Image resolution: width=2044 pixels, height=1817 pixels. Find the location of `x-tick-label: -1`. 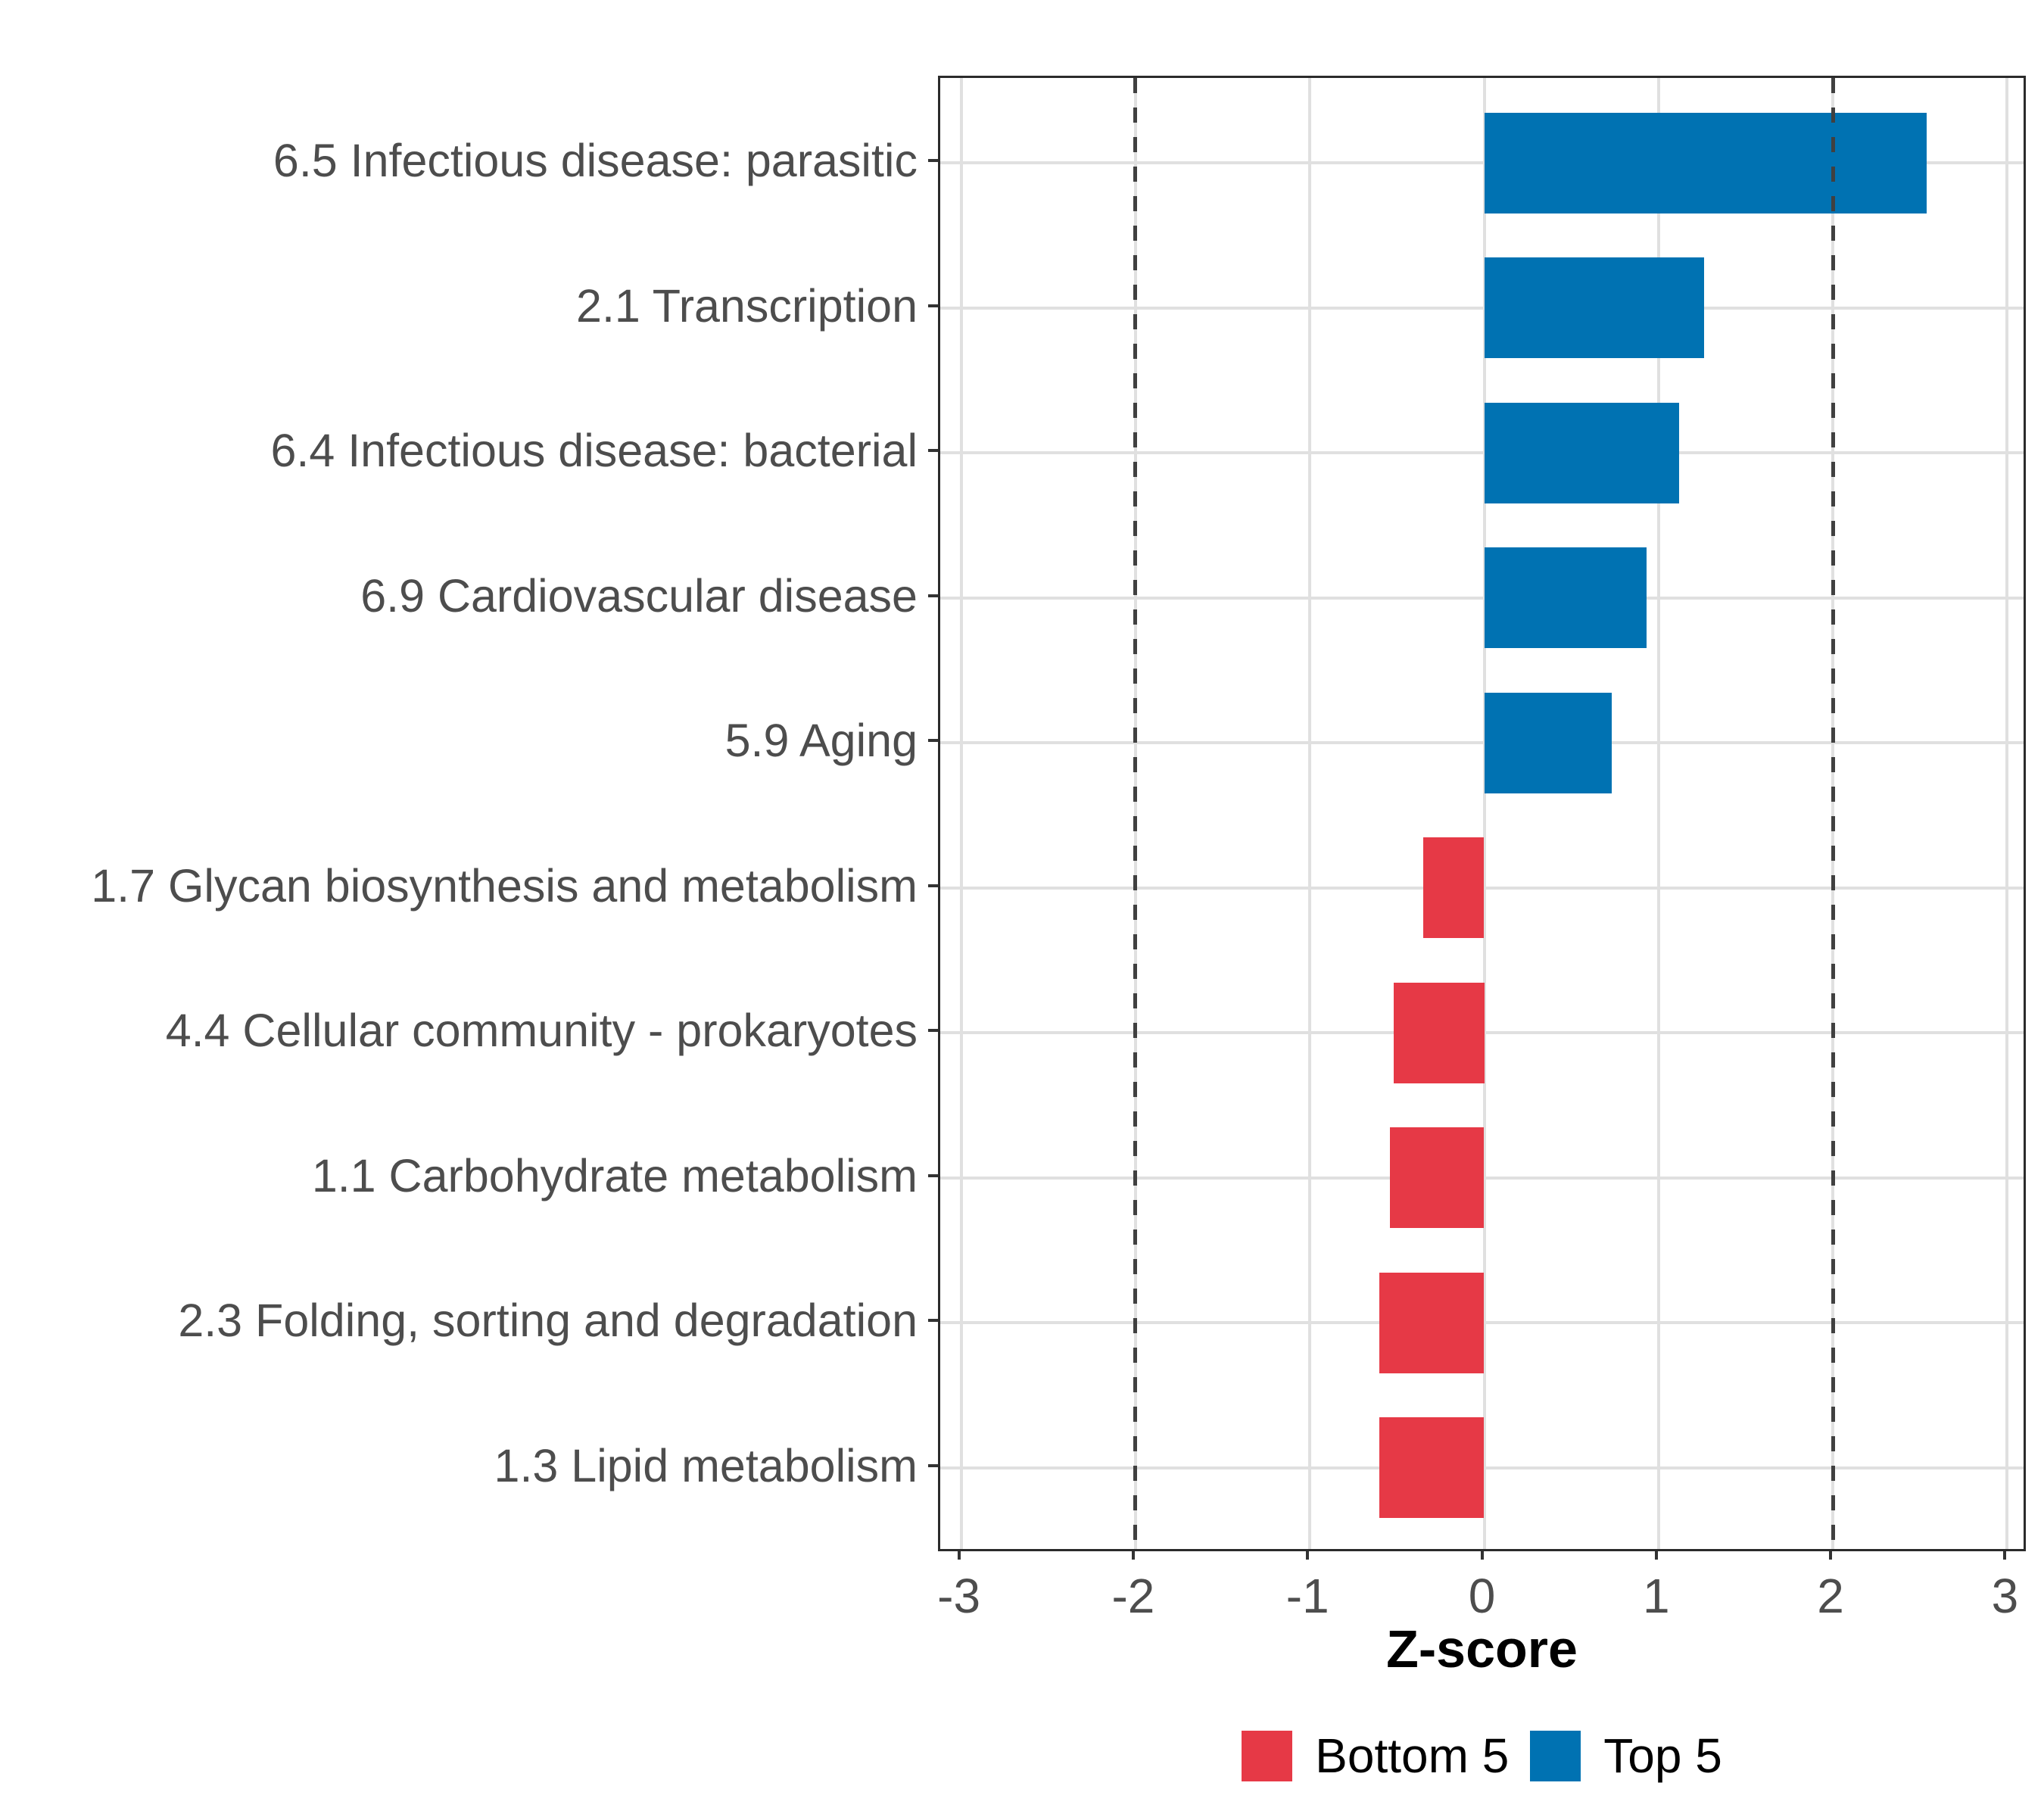

x-tick-label: -1 is located at coordinates (1307, 1596).